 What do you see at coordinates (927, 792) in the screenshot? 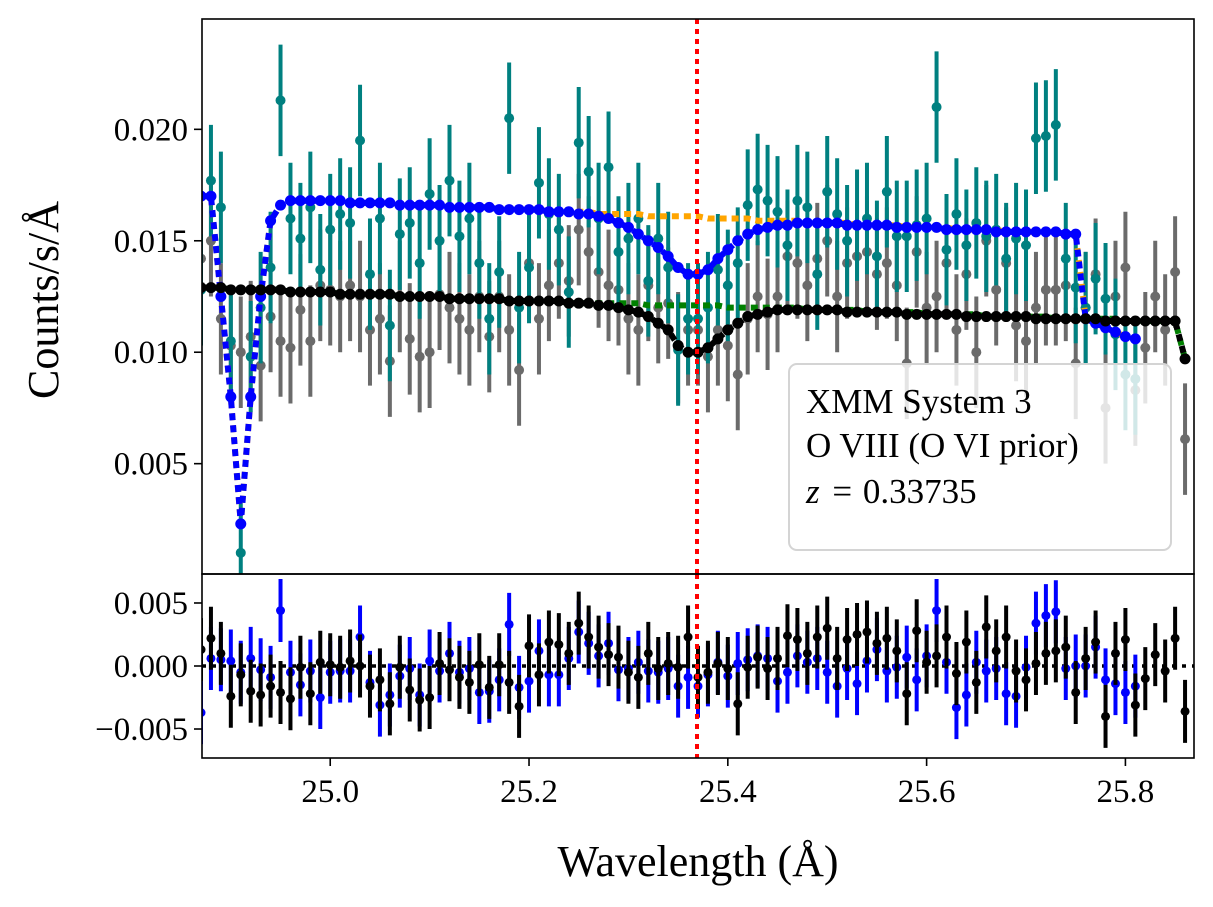
I see `x-tick-label: 25.6` at bounding box center [927, 792].